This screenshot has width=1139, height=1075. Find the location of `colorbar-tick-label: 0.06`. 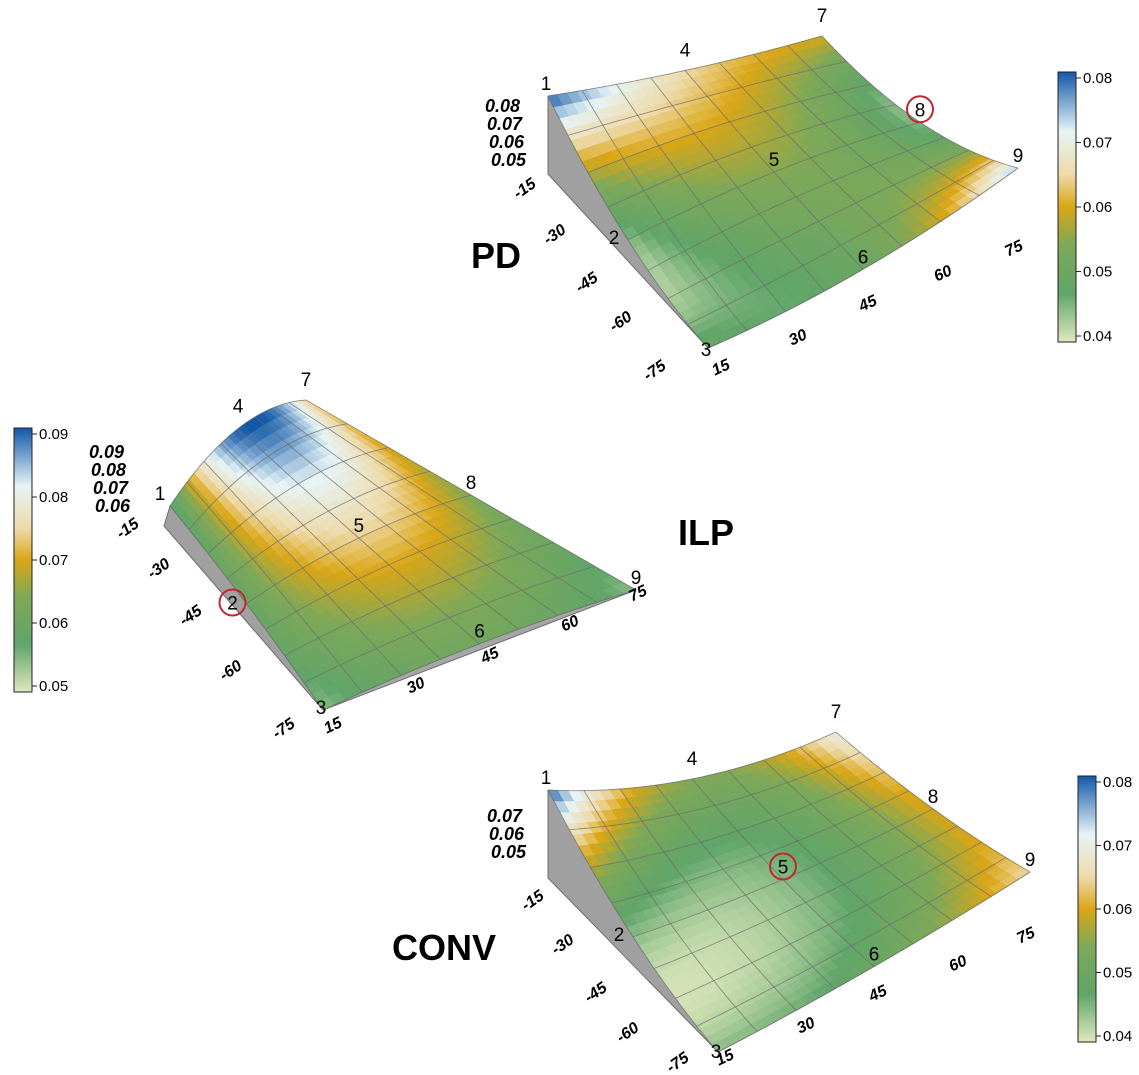

colorbar-tick-label: 0.06 is located at coordinates (53, 623).